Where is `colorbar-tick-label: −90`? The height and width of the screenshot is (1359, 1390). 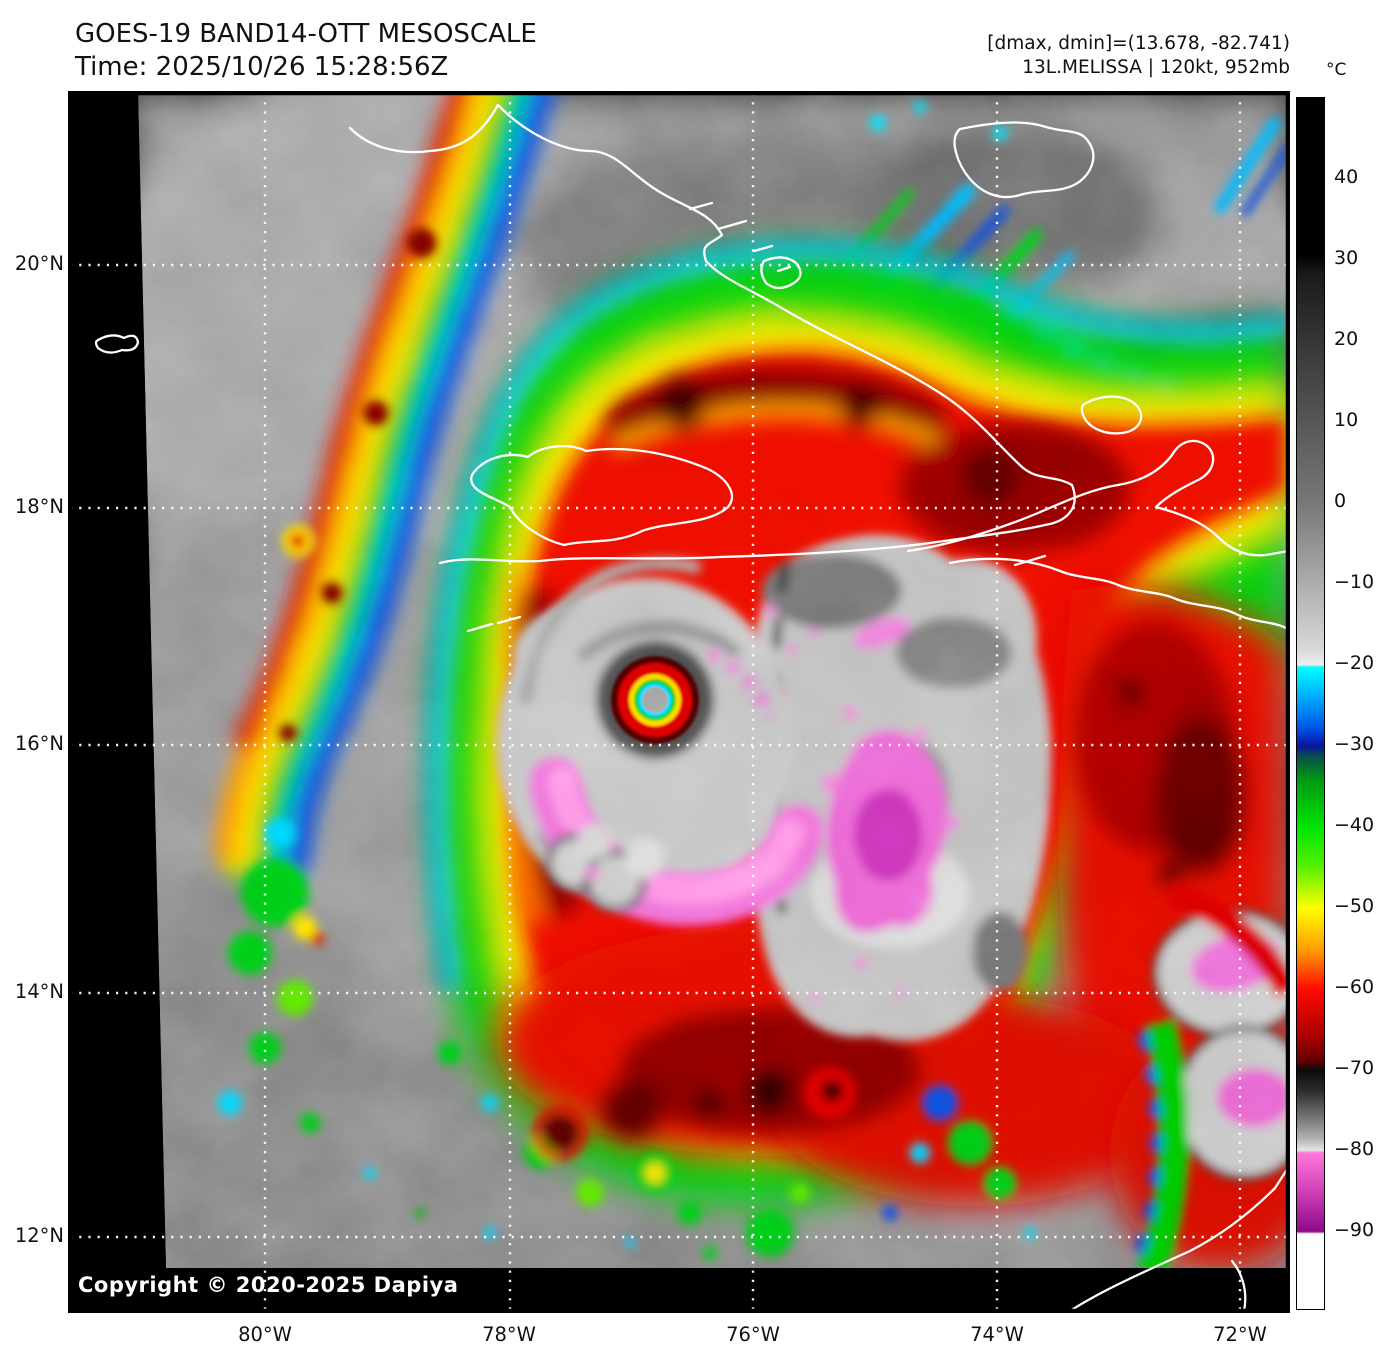 colorbar-tick-label: −90 is located at coordinates (1354, 1230).